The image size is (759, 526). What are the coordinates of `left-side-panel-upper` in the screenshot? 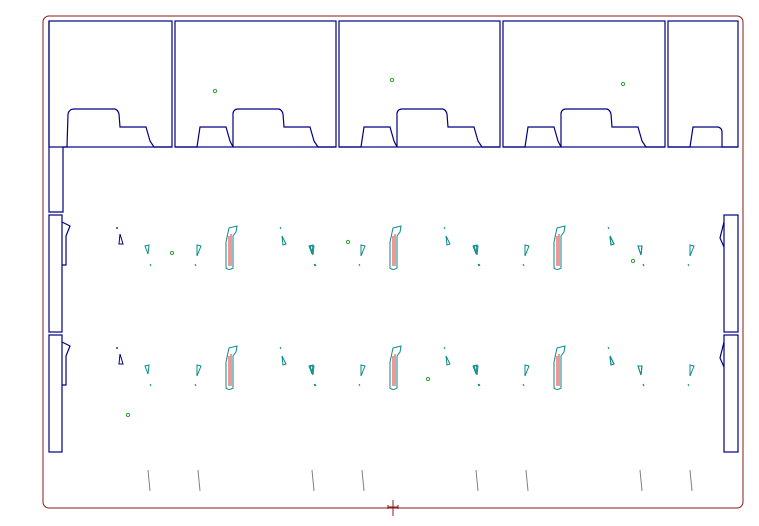 It's located at (55, 273).